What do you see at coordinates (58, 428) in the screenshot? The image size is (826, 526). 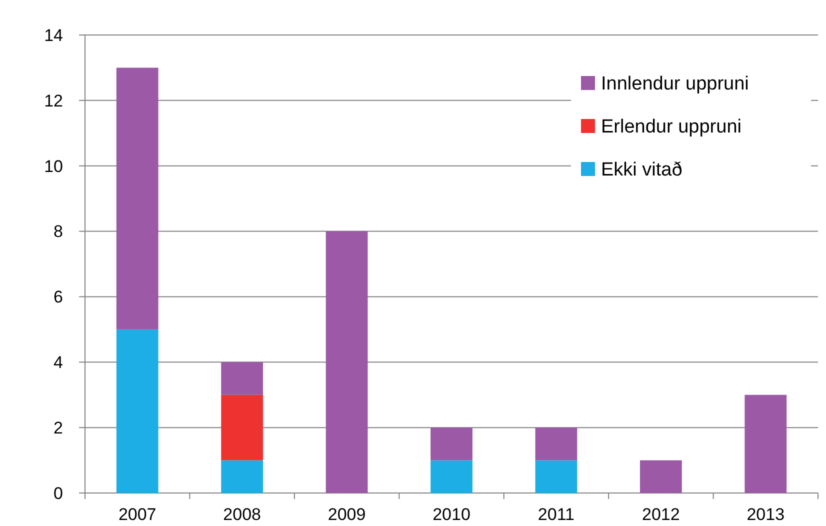 I see `y-tick-label: 2` at bounding box center [58, 428].